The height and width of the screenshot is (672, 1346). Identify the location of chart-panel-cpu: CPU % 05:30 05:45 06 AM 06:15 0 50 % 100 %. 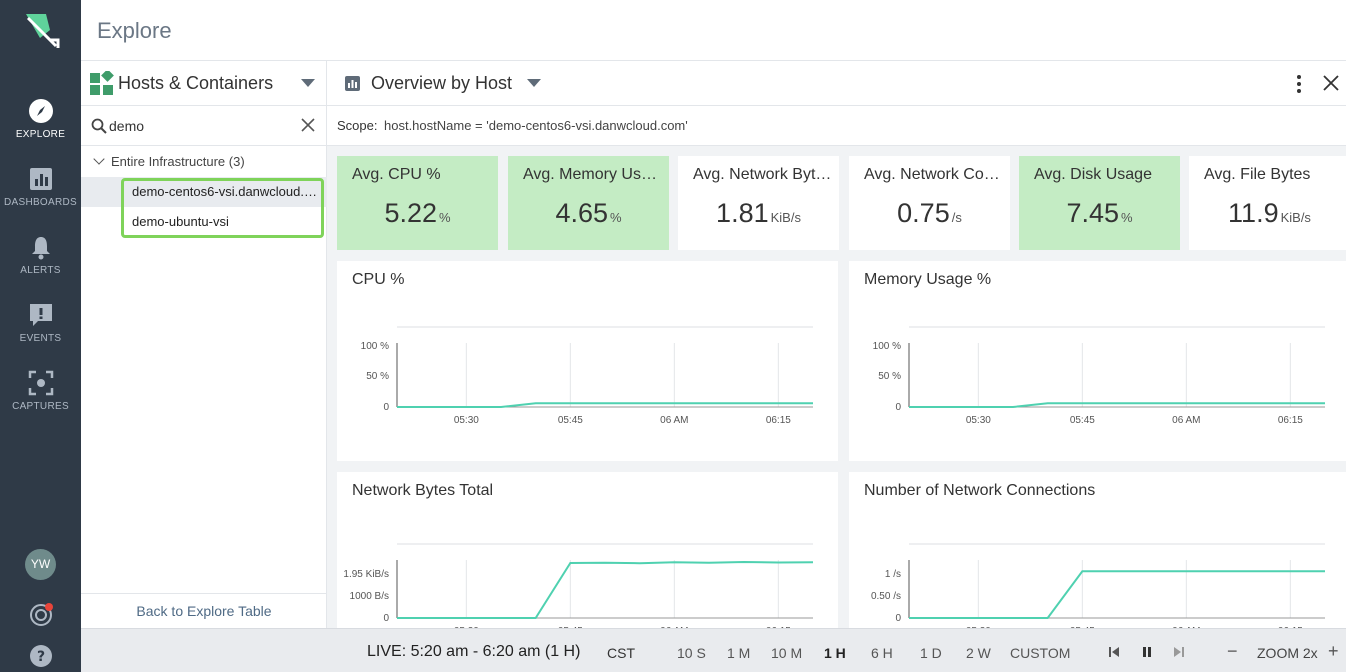
(587, 361).